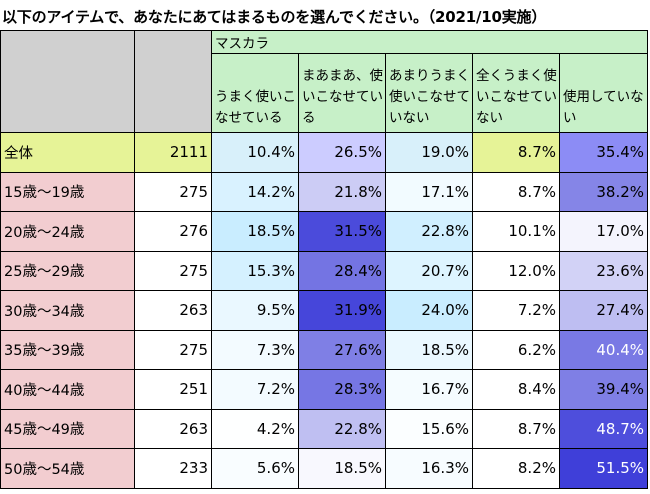  I want to click on value-cell: 14.2%, so click(255, 191).